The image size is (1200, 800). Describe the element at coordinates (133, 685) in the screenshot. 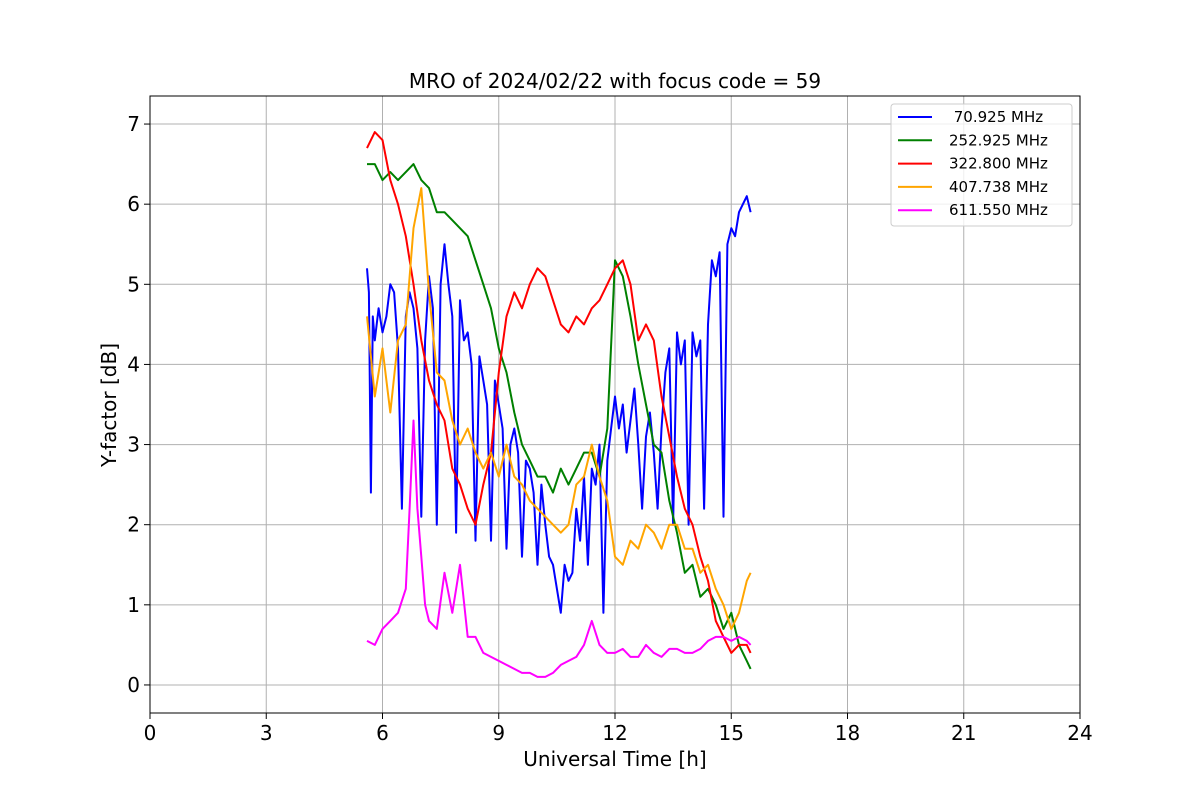

I see `y-tick-label: 0` at that location.